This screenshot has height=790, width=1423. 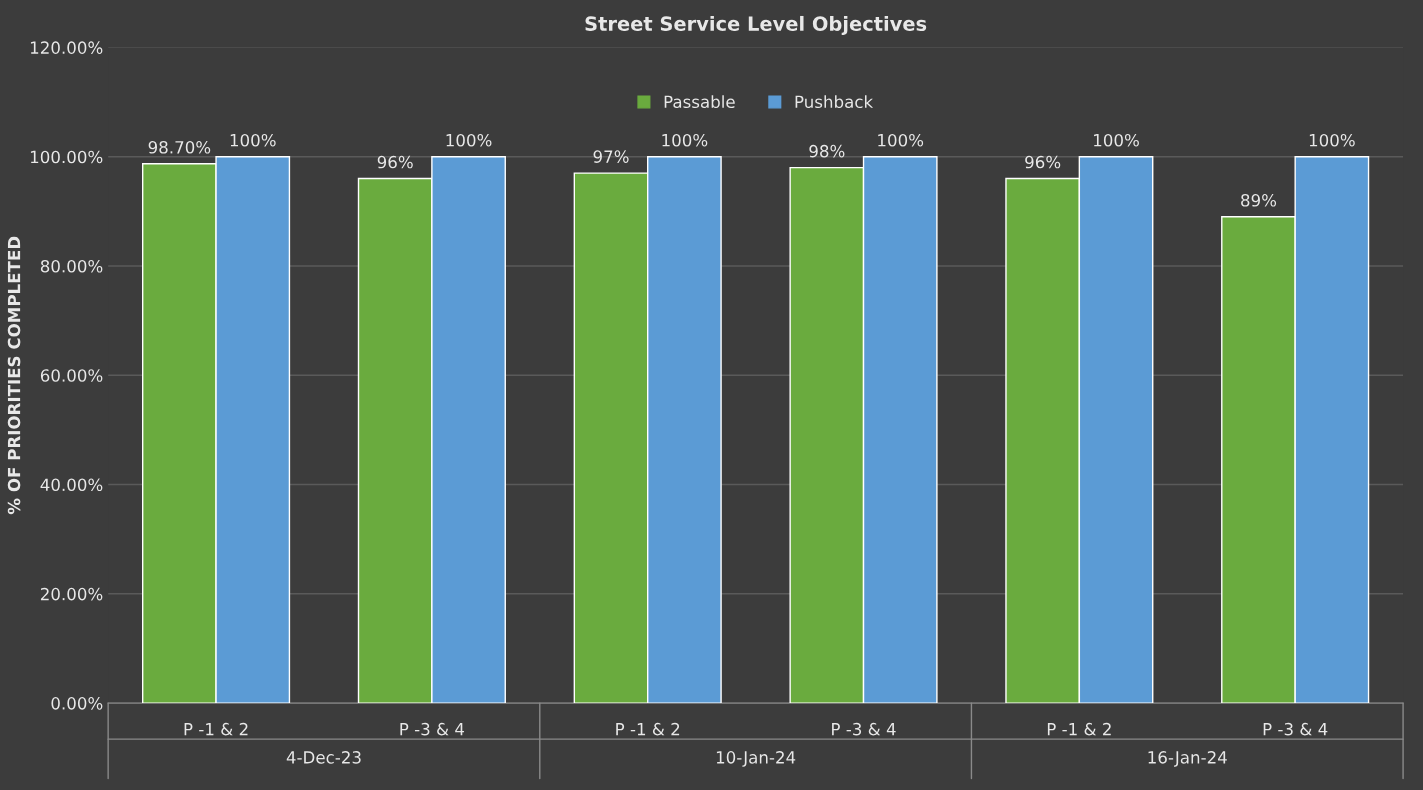 What do you see at coordinates (1259, 200) in the screenshot?
I see `data-label: 89%` at bounding box center [1259, 200].